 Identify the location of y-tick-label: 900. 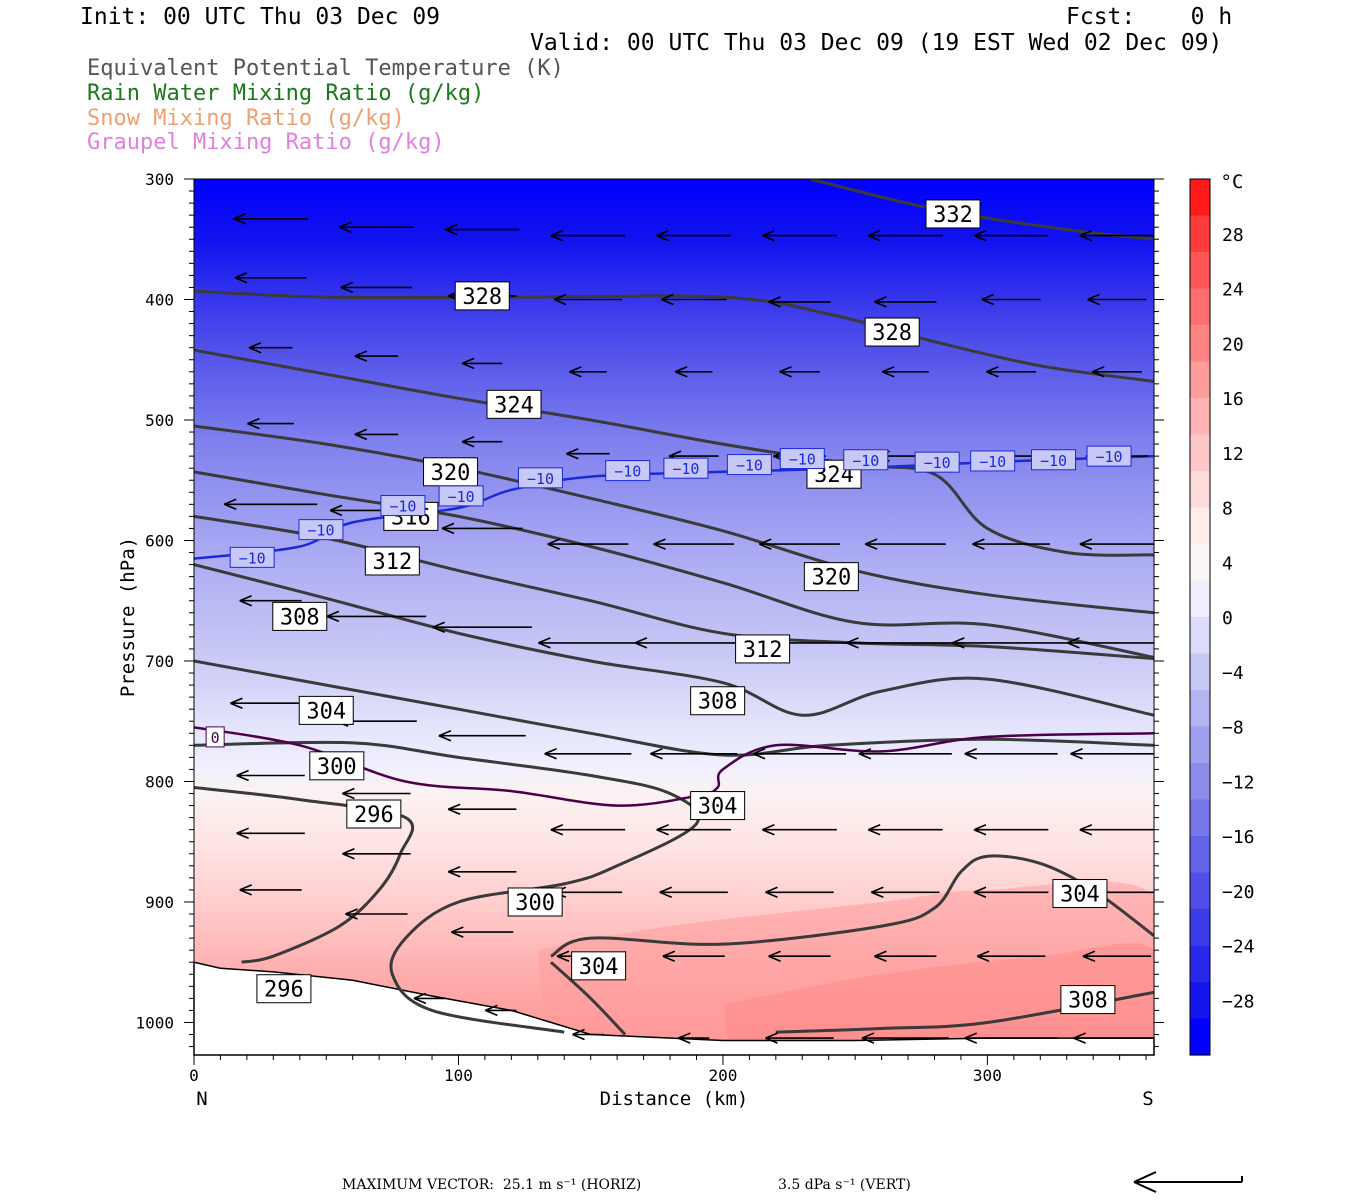
(159, 902).